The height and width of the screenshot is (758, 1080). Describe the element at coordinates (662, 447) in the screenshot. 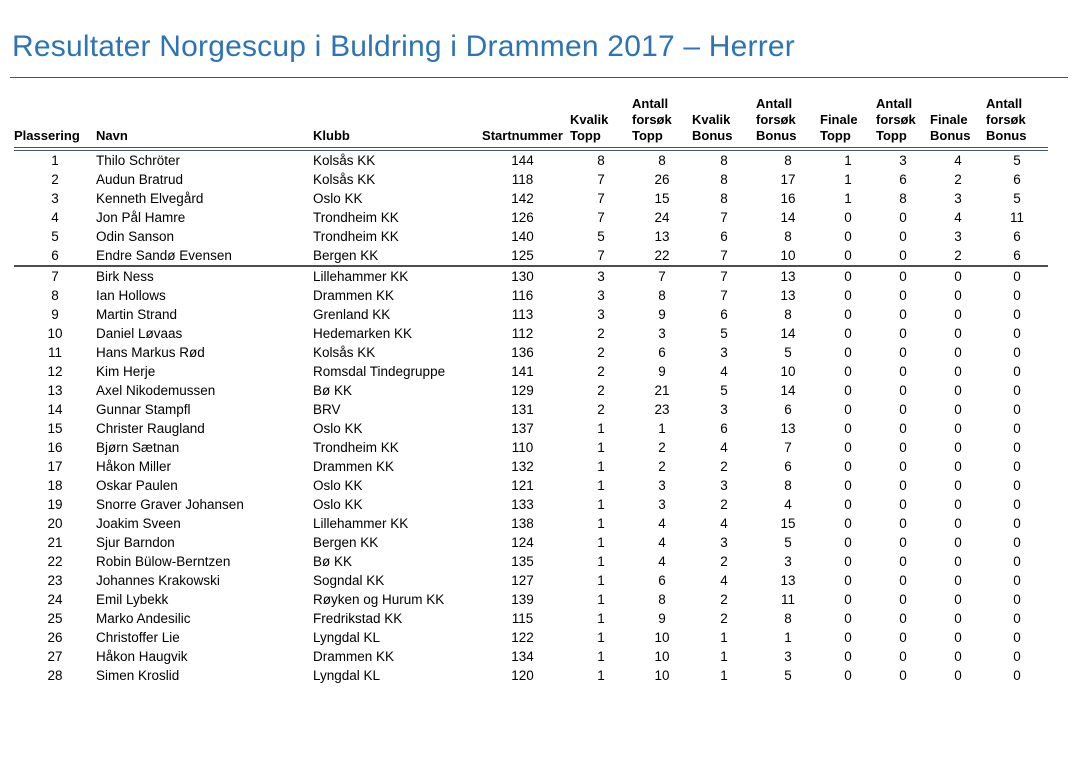

I see `cell-forsok-topp: 2` at that location.